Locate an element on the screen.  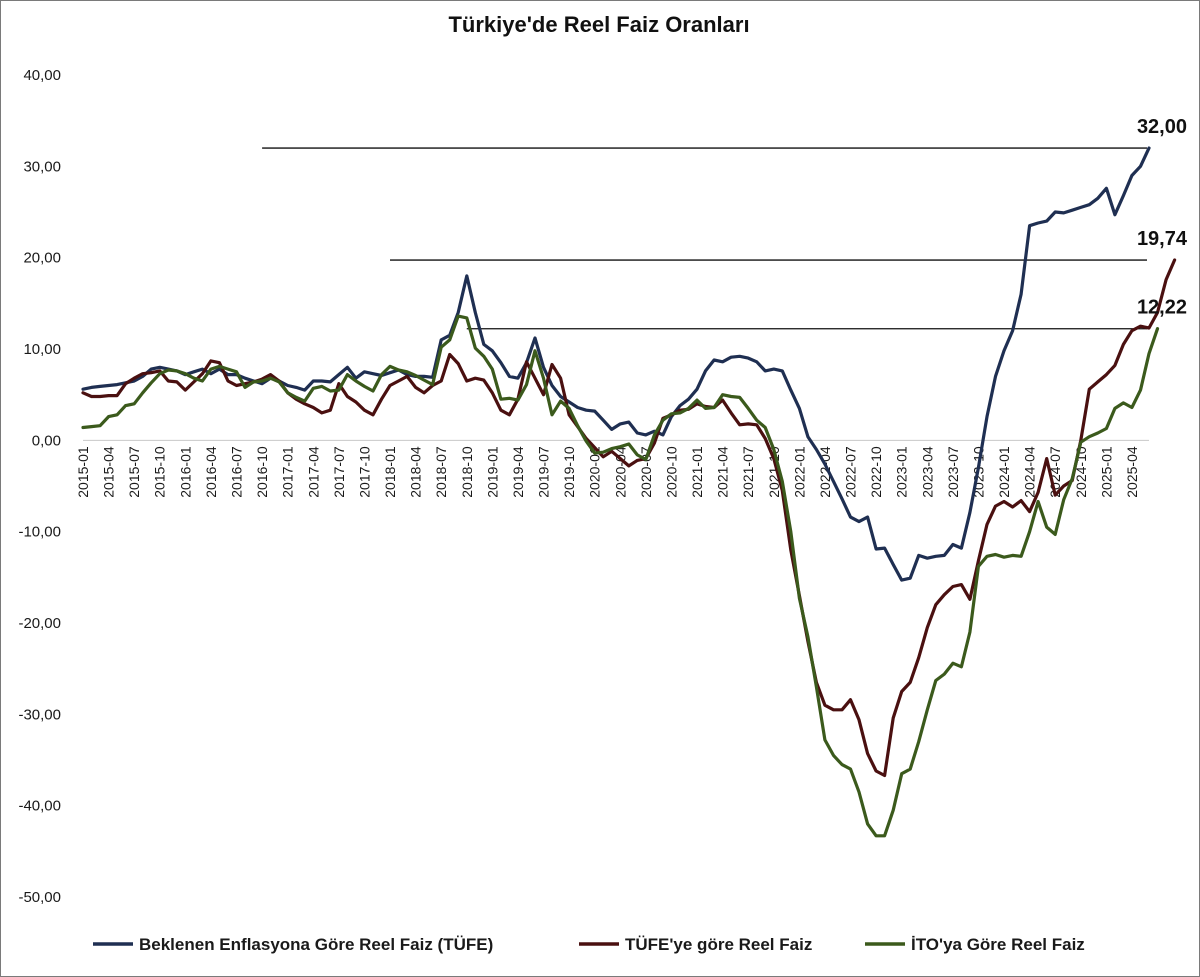
x-tick-label: 2016-04 is located at coordinates (211, 472).